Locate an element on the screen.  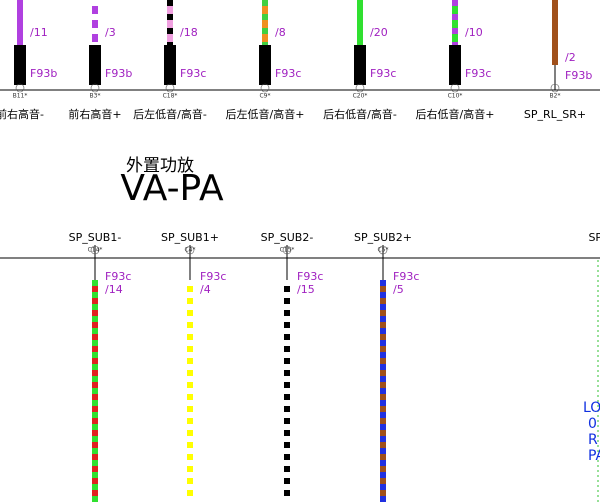
pin-label: C9* is located at coordinates (264, 96).